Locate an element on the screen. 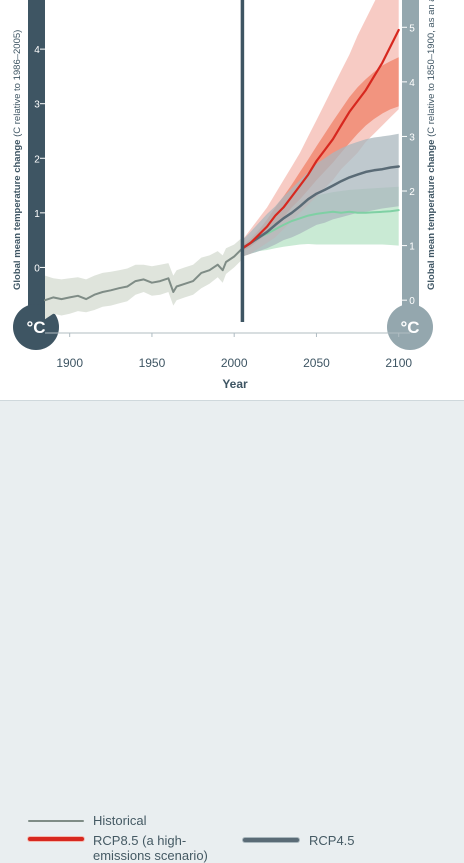 The image size is (464, 863). green-scenario-line is located at coordinates (320, 229).